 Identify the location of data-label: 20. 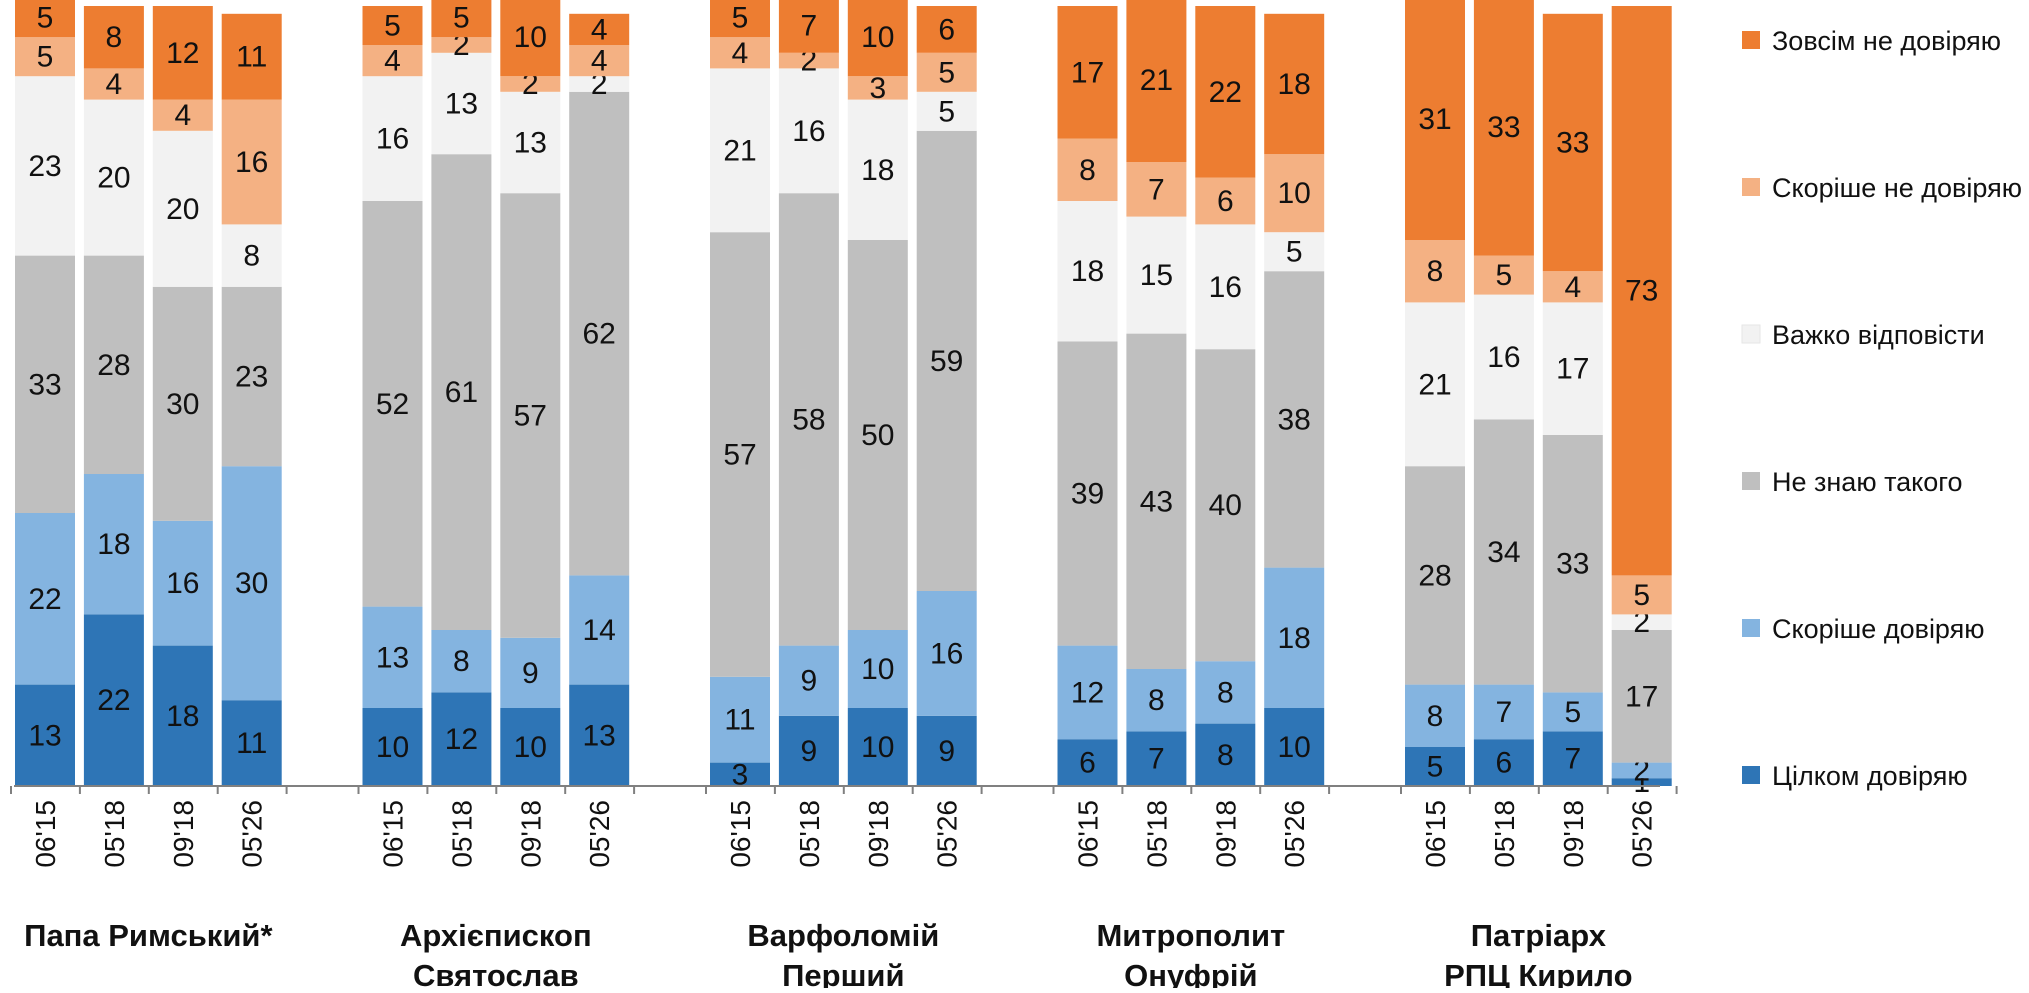
(113, 178).